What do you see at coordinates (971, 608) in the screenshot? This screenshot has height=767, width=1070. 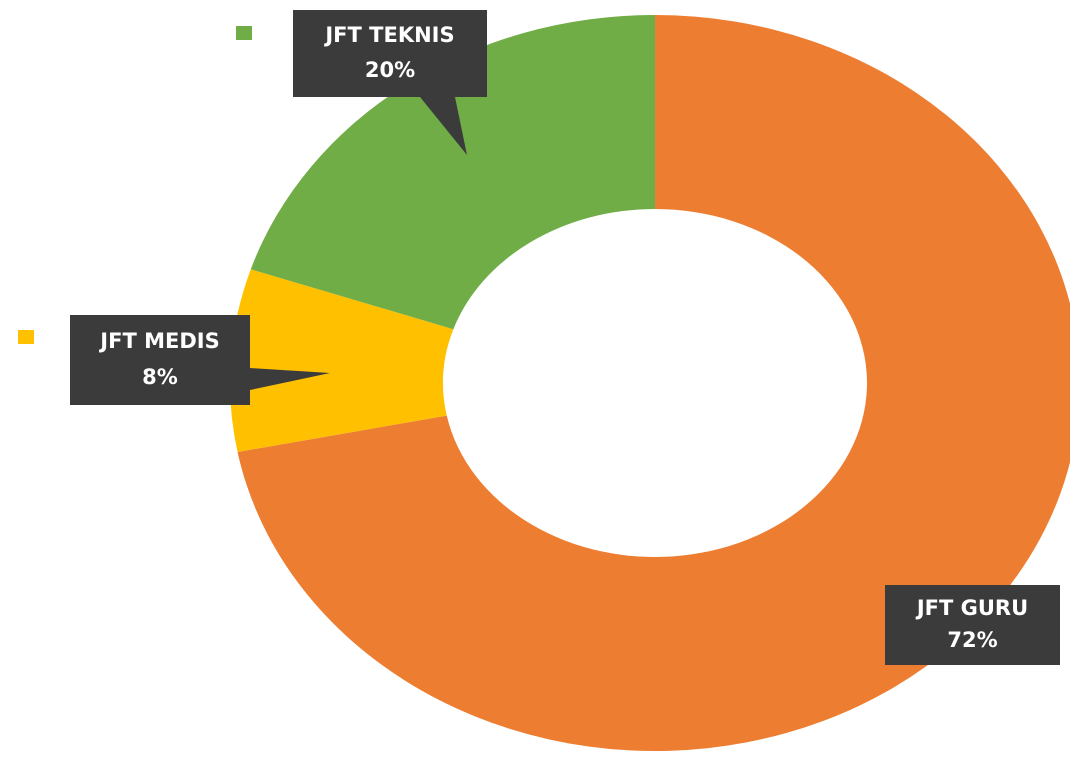 I see `slice-label: JFT GURU` at bounding box center [971, 608].